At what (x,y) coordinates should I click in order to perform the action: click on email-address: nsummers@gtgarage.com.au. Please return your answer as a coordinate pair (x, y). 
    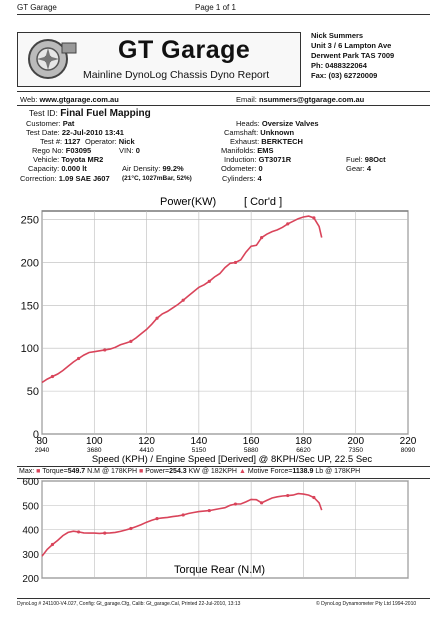
    Looking at the image, I should click on (311, 99).